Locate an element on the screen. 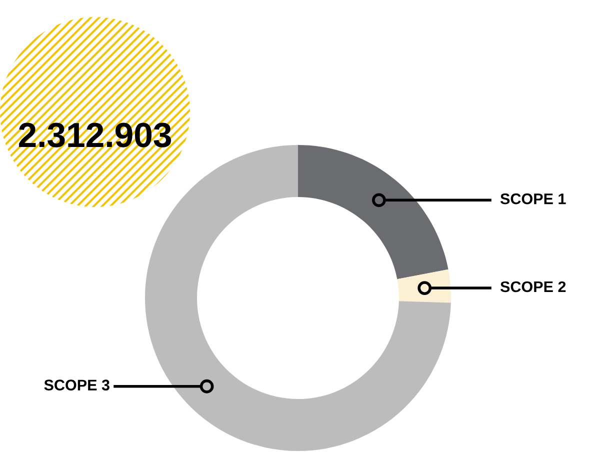  slice-label: SCOPE 2 is located at coordinates (533, 286).